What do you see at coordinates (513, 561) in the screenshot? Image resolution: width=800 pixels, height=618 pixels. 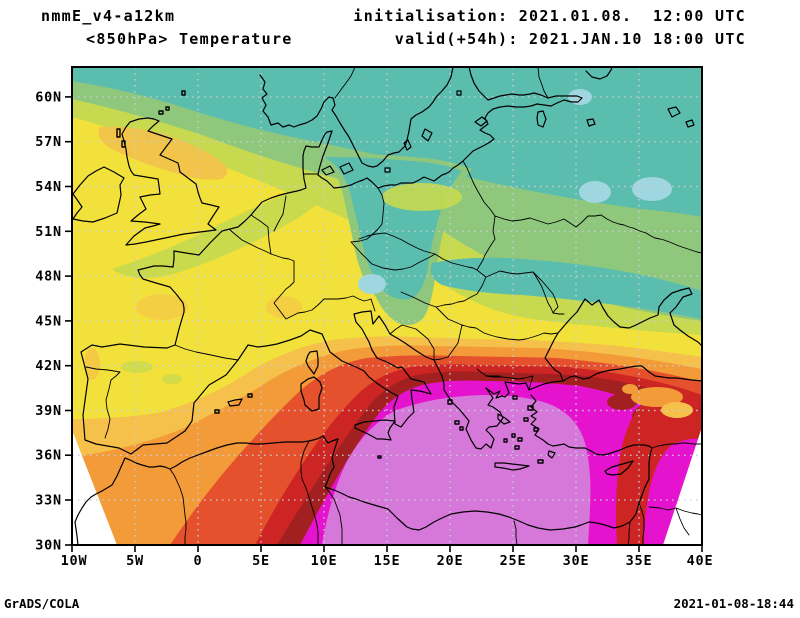 I see `lon-tick-label: 25E` at bounding box center [513, 561].